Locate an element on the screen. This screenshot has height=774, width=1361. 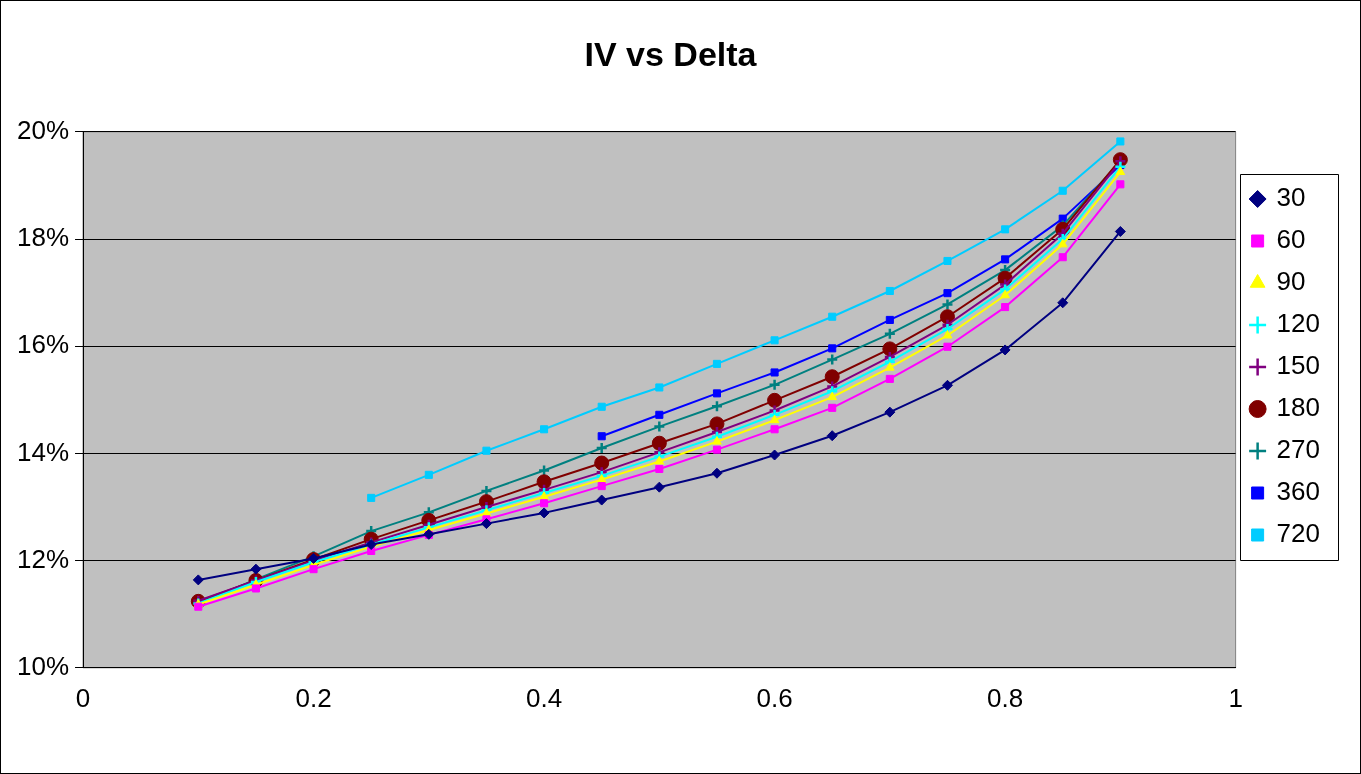
legend-label: 90 is located at coordinates (1291, 281).